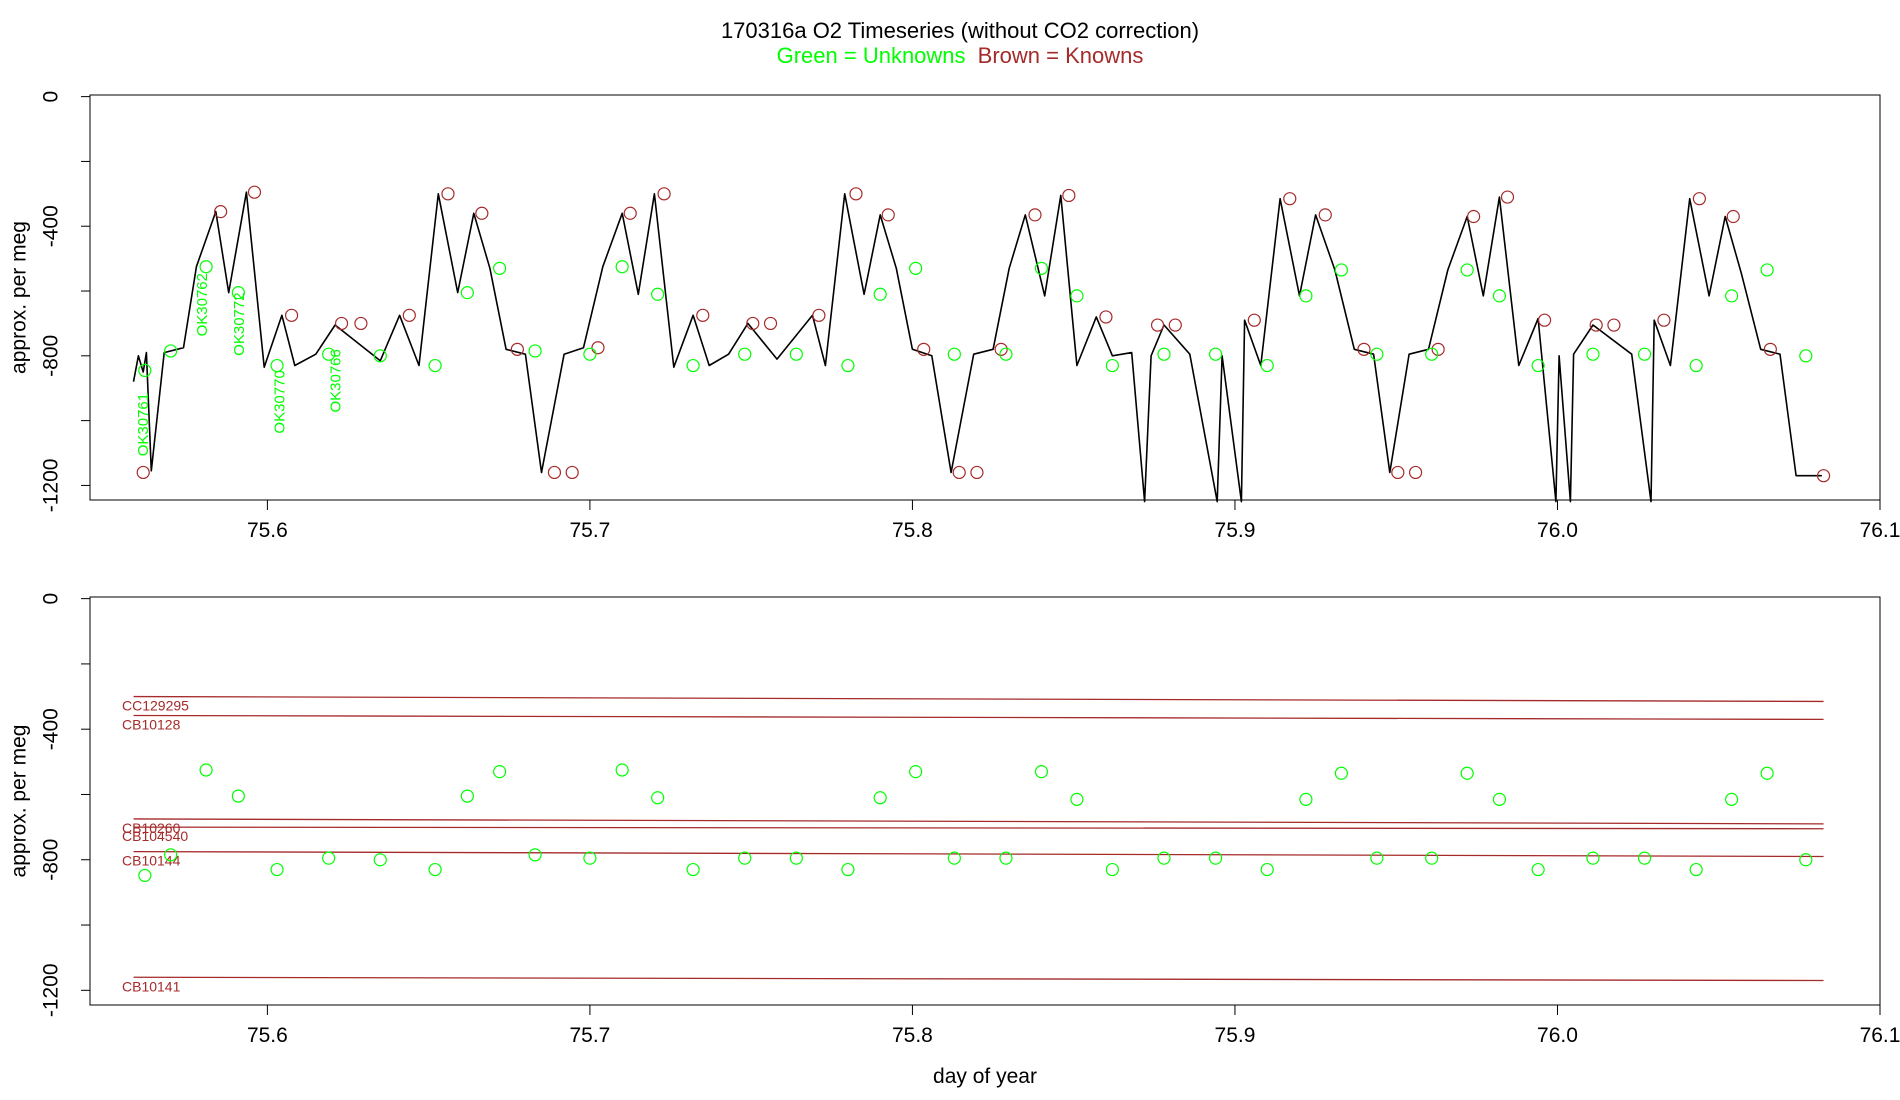 This screenshot has width=1900, height=1100. I want to click on y-tick-label: 0, so click(51, 97).